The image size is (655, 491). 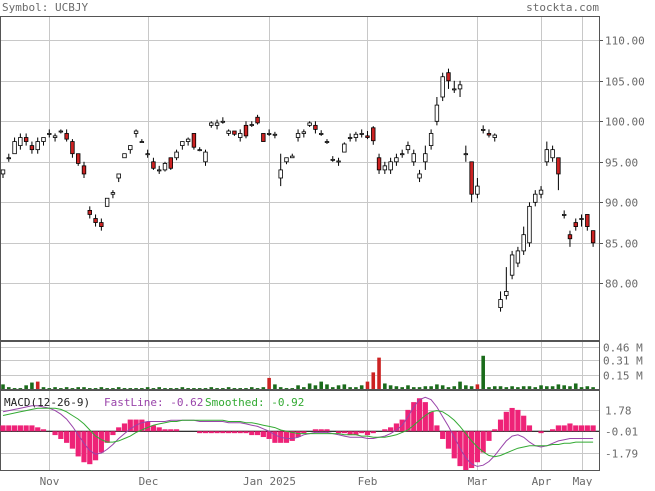 I want to click on price-tick-label: 110.00, so click(x=625, y=41).